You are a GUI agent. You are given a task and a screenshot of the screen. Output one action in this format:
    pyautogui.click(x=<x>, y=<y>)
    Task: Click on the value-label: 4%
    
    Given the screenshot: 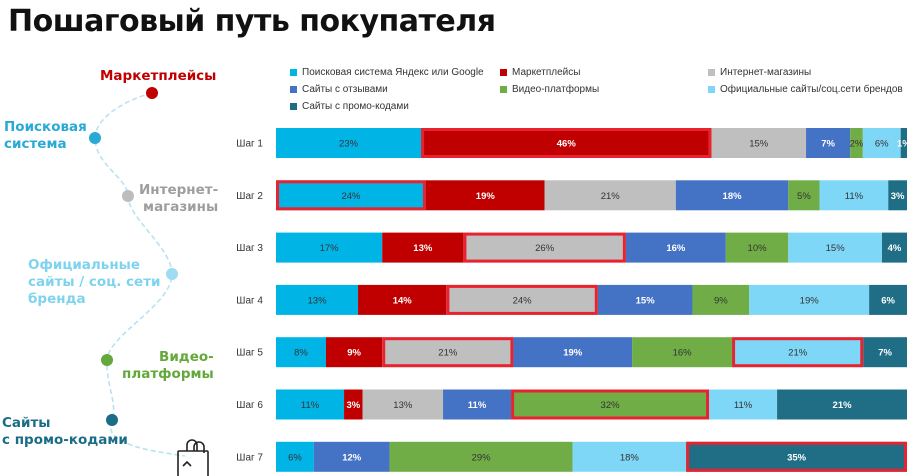 What is the action you would take?
    pyautogui.click(x=895, y=248)
    